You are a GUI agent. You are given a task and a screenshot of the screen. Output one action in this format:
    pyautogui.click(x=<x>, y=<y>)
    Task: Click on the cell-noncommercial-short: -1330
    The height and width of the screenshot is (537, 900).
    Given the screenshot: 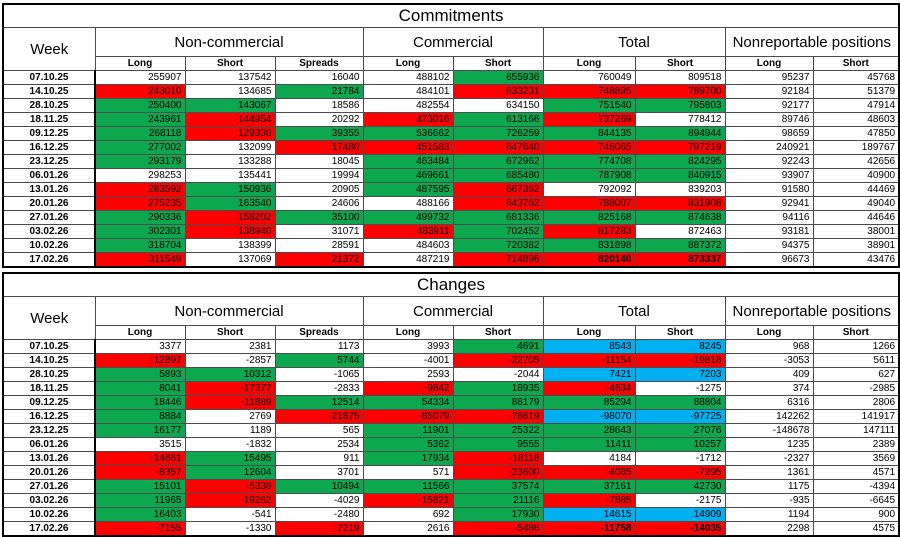 What is the action you would take?
    pyautogui.click(x=230, y=529)
    